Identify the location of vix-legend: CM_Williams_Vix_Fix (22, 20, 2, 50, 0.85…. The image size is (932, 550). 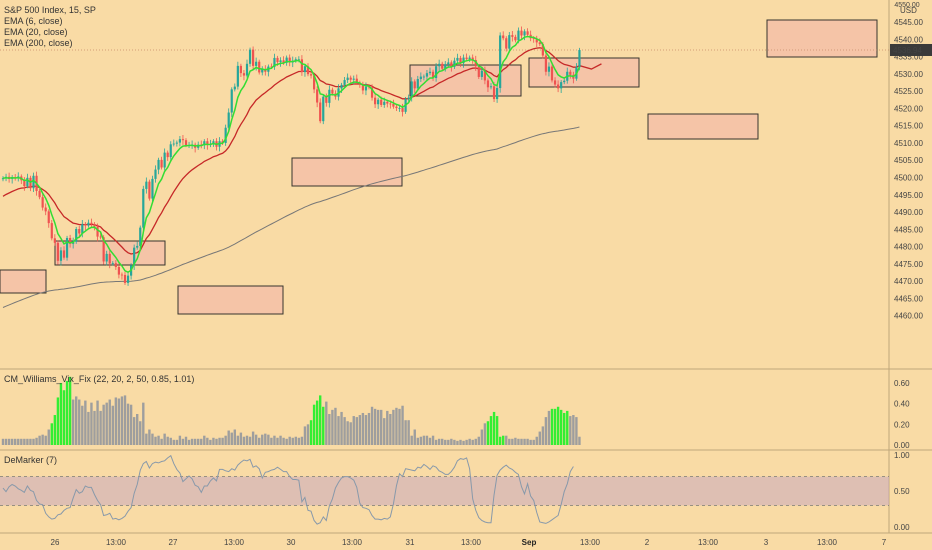
(99, 379).